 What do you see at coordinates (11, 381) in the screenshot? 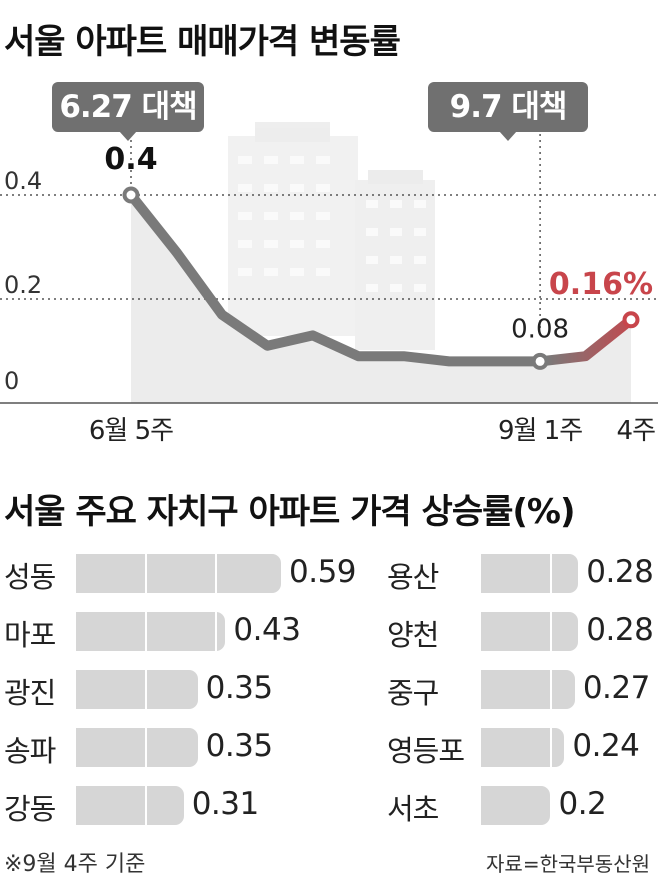
I see `y-tick-label: 0` at bounding box center [11, 381].